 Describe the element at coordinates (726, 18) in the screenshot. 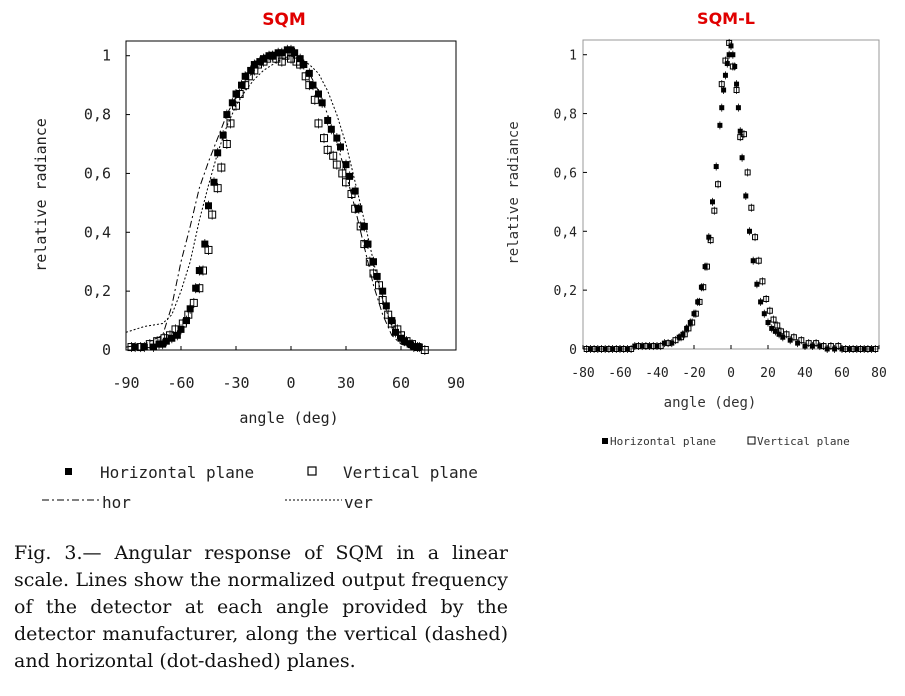

I see `chart-title: SQM-L` at that location.